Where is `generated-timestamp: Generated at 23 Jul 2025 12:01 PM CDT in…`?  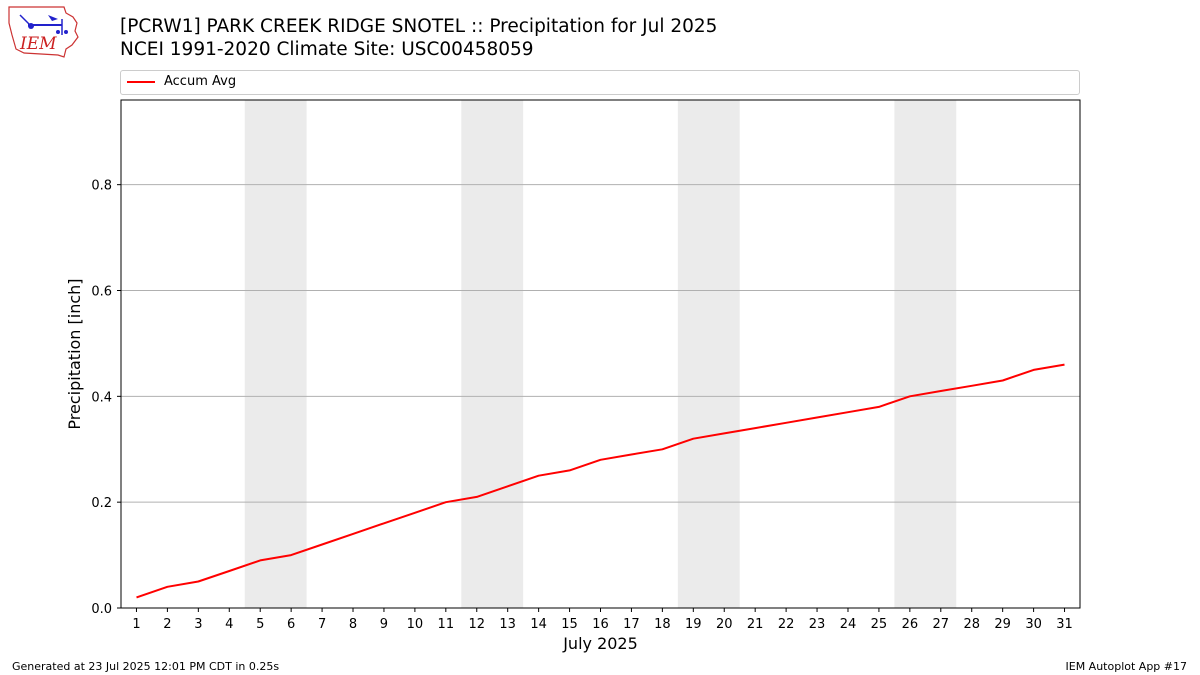
generated-timestamp: Generated at 23 Jul 2025 12:01 PM CDT in… is located at coordinates (146, 666).